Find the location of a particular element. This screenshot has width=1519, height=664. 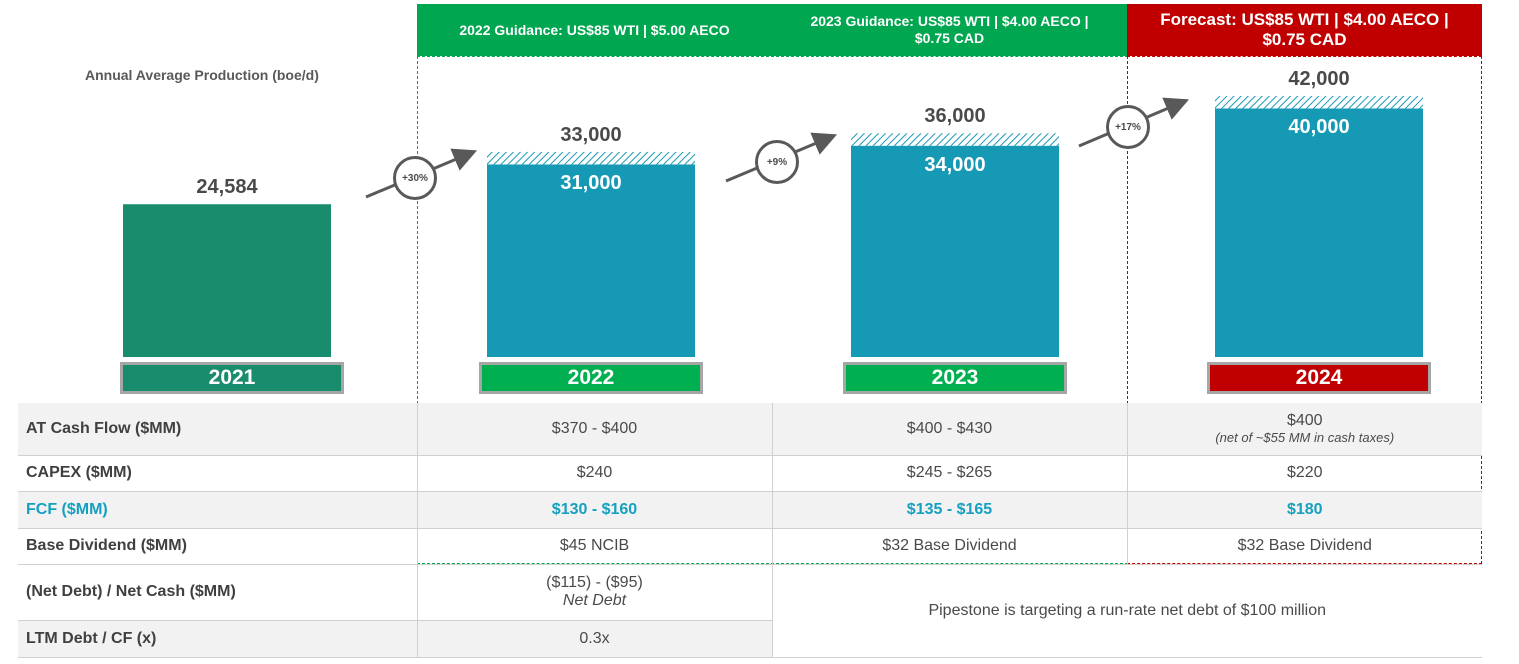

cell-2023: $32 Base Dividend is located at coordinates (949, 546).